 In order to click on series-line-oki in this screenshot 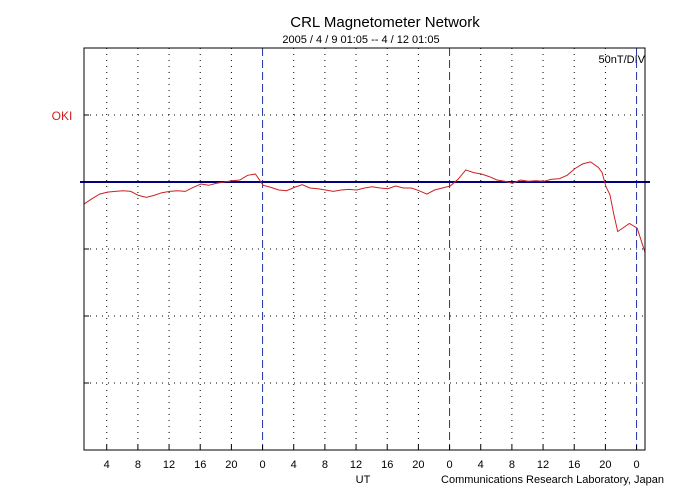, I will do `click(364, 207)`.